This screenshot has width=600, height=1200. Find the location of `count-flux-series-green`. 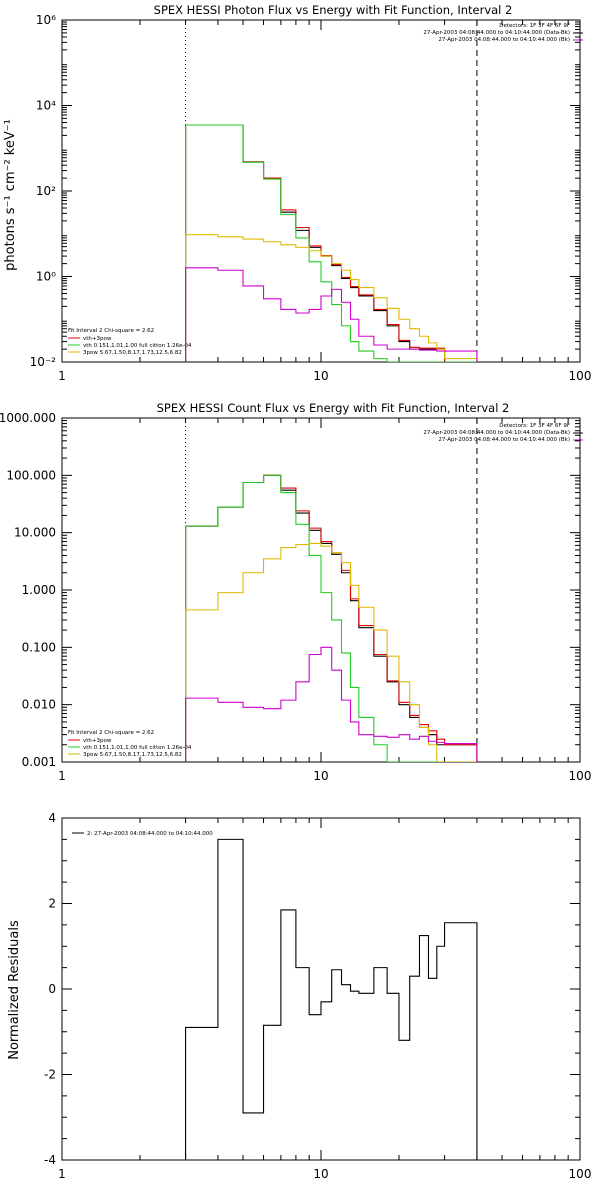

count-flux-series-green is located at coordinates (331, 618).